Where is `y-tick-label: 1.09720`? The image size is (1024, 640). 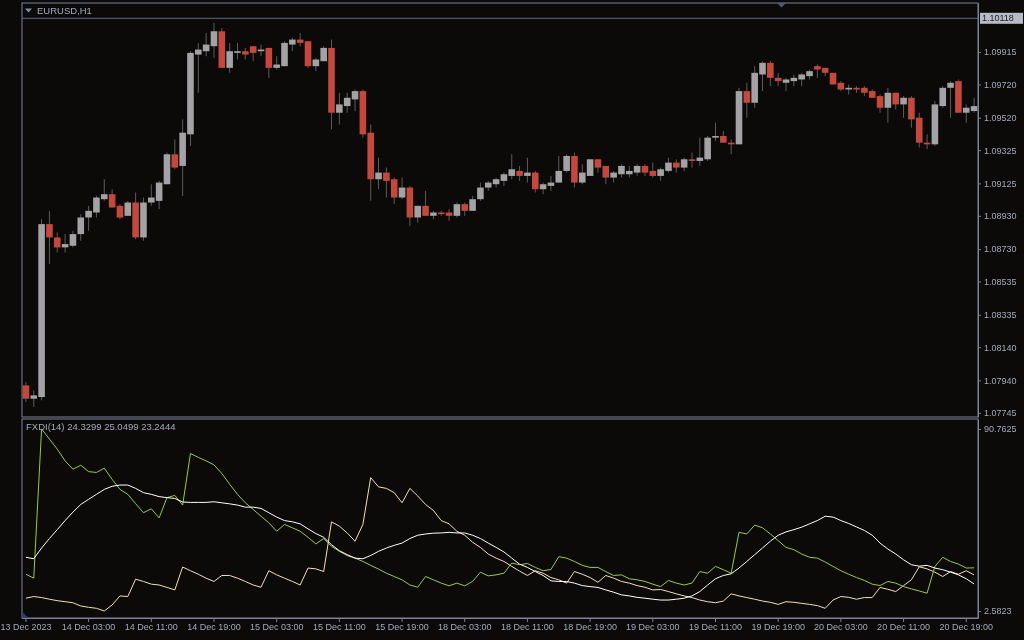 y-tick-label: 1.09720 is located at coordinates (1000, 84).